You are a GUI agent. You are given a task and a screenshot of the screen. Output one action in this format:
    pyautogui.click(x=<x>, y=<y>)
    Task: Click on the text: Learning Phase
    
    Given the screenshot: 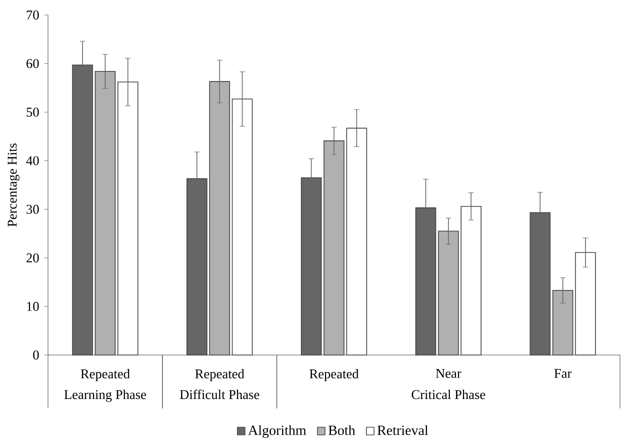 What is the action you would take?
    pyautogui.click(x=105, y=396)
    